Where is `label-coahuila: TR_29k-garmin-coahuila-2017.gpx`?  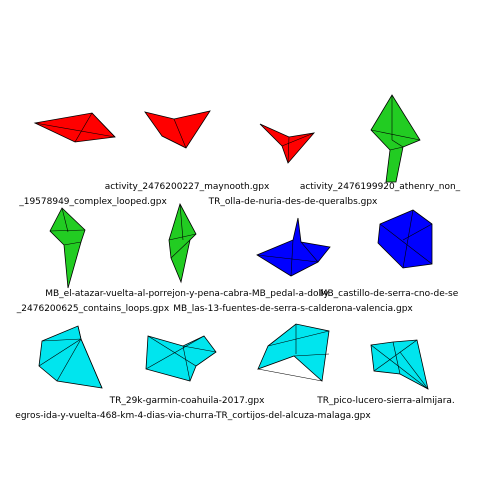
label-coahuila: TR_29k-garmin-coahuila-2017.gpx is located at coordinates (187, 401).